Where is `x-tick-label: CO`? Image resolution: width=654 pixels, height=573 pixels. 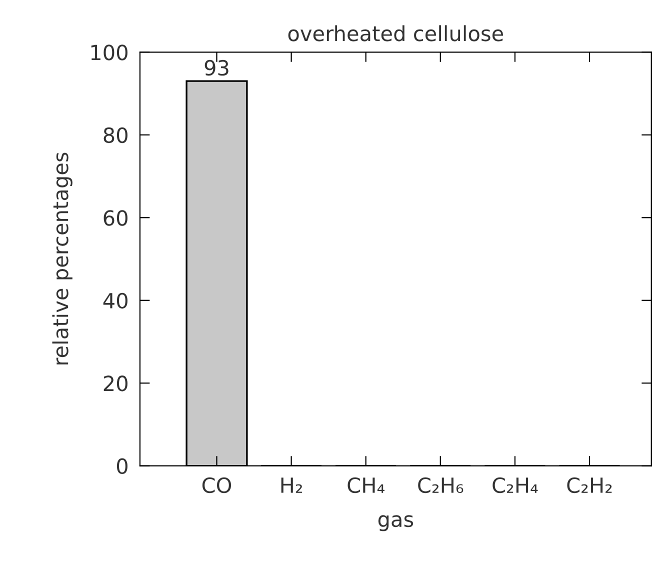
x-tick-label: CO is located at coordinates (217, 485).